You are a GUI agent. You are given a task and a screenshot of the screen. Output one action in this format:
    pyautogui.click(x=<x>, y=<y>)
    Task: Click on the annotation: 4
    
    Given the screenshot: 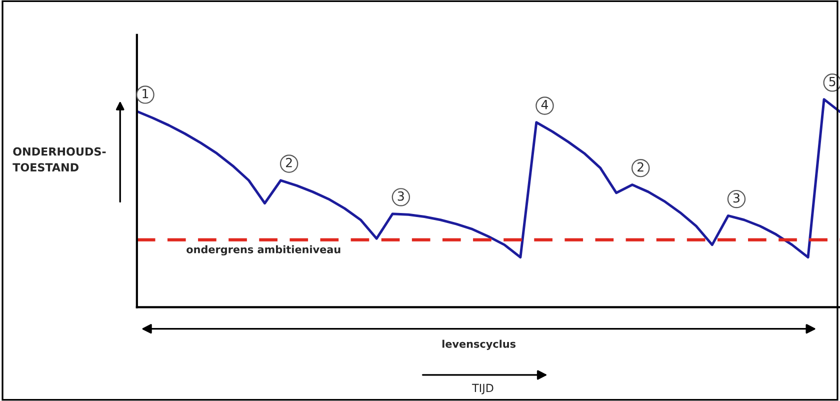 What is the action you would take?
    pyautogui.click(x=544, y=105)
    